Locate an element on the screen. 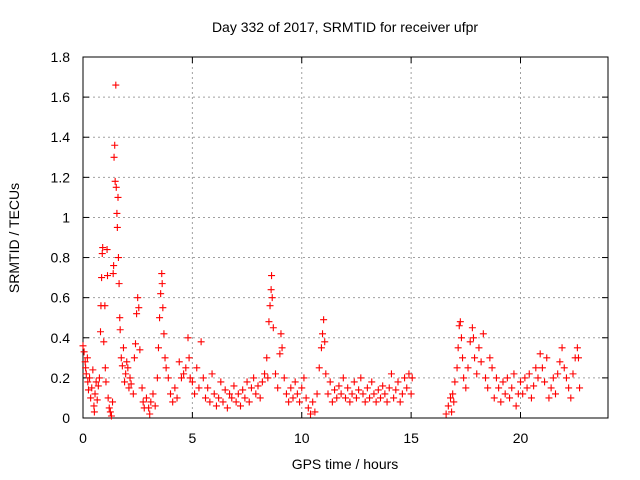 Image resolution: width=640 pixels, height=480 pixels. x-tick-label: 10 is located at coordinates (302, 438).